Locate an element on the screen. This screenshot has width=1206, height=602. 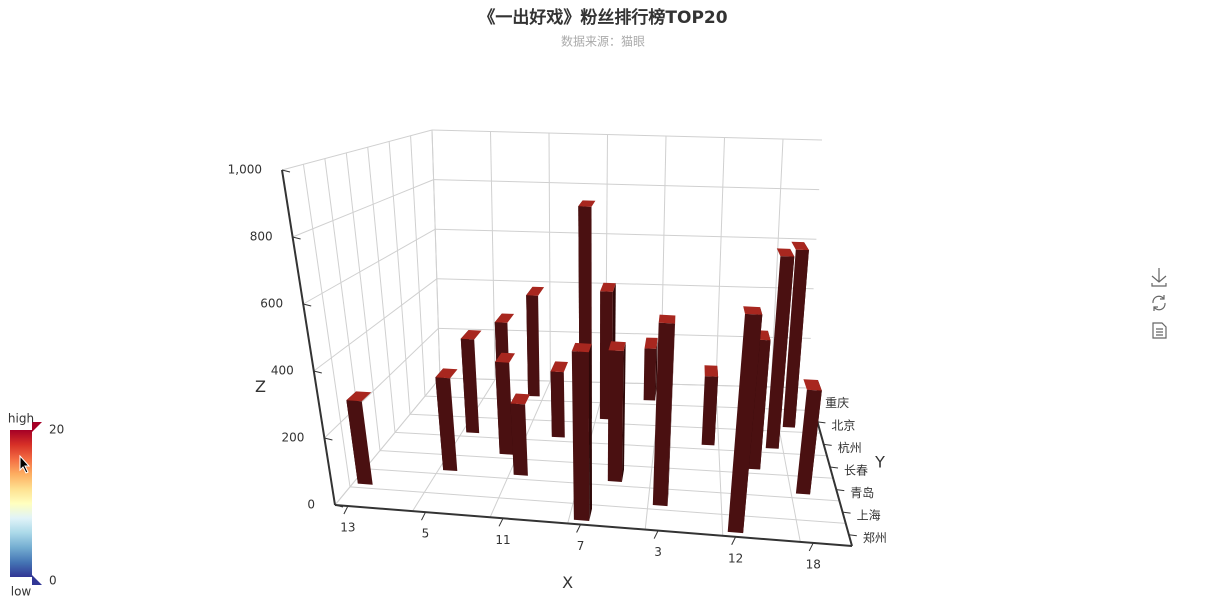
visual-map-bar is located at coordinates (21, 503).